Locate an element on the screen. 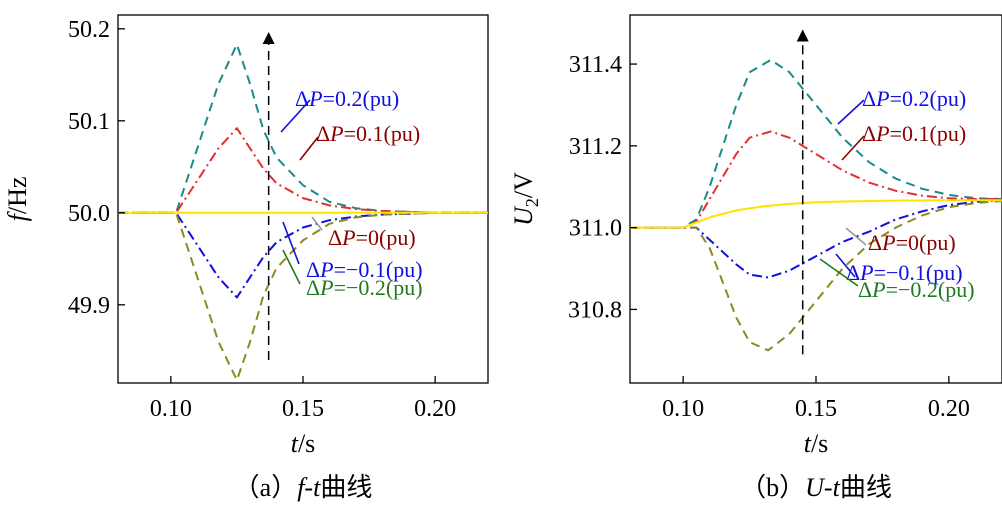 The width and height of the screenshot is (1002, 505). y-tick-label: 50.0 is located at coordinates (89, 214).